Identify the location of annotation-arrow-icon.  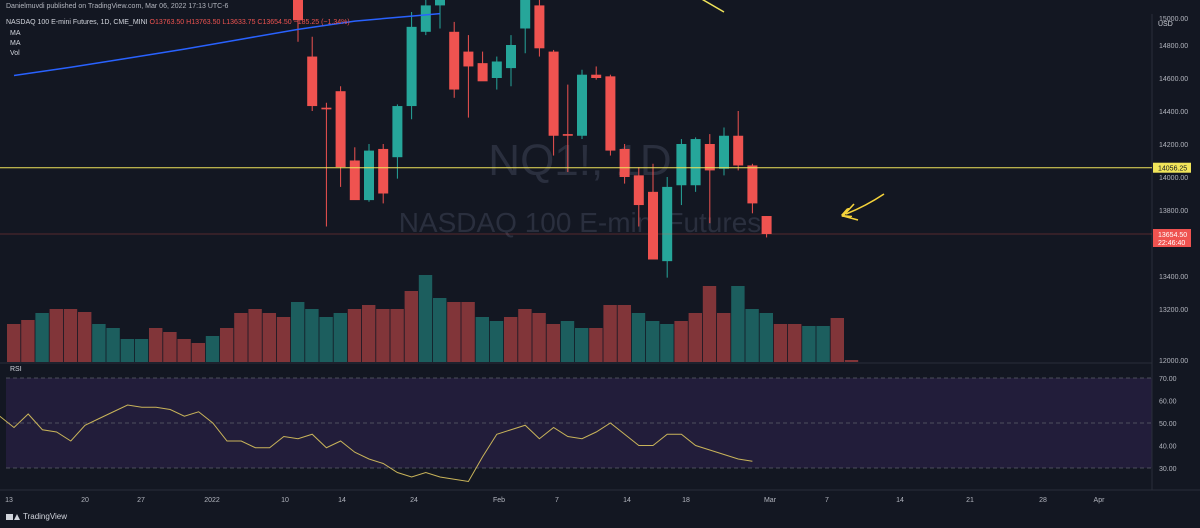
(865, 203).